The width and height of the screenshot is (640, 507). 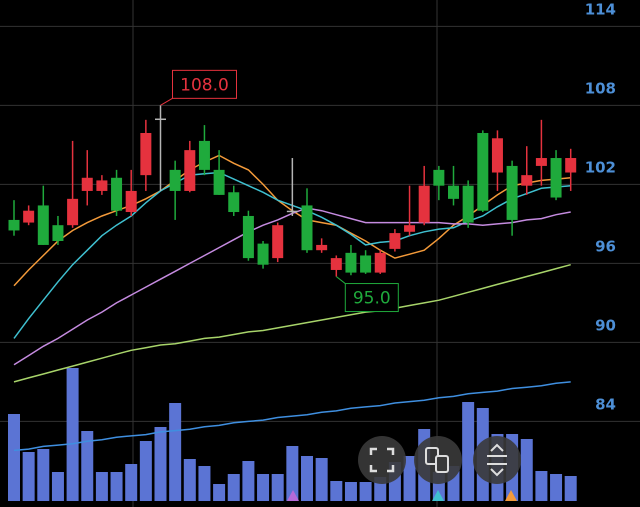 What do you see at coordinates (600, 9) in the screenshot?
I see `y-tick-label: 114` at bounding box center [600, 9].